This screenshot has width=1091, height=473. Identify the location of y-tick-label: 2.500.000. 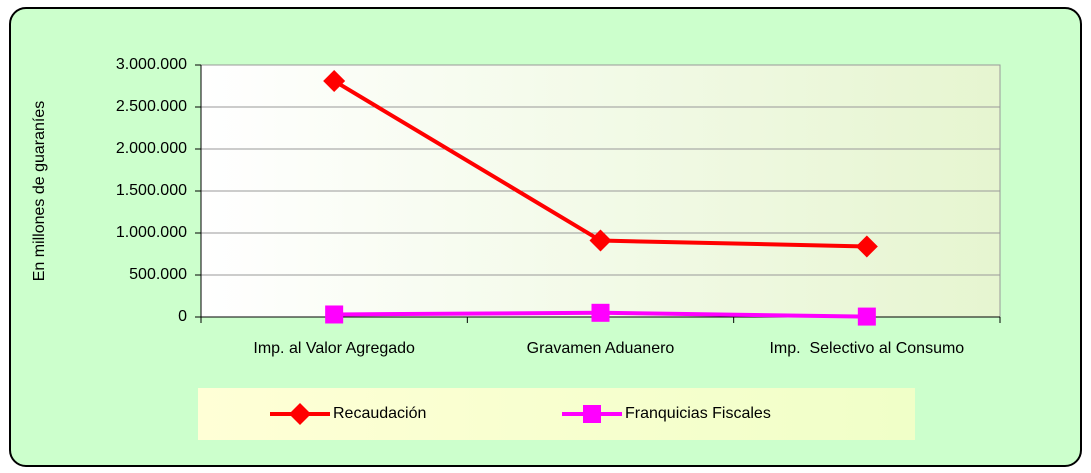
(151, 106).